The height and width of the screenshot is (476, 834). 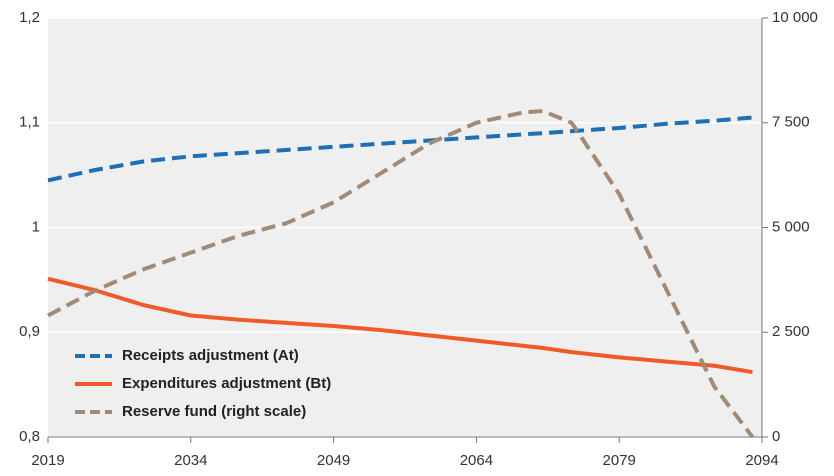 I want to click on legend-label: Expenditures adjustment (Bt), so click(x=226, y=383).